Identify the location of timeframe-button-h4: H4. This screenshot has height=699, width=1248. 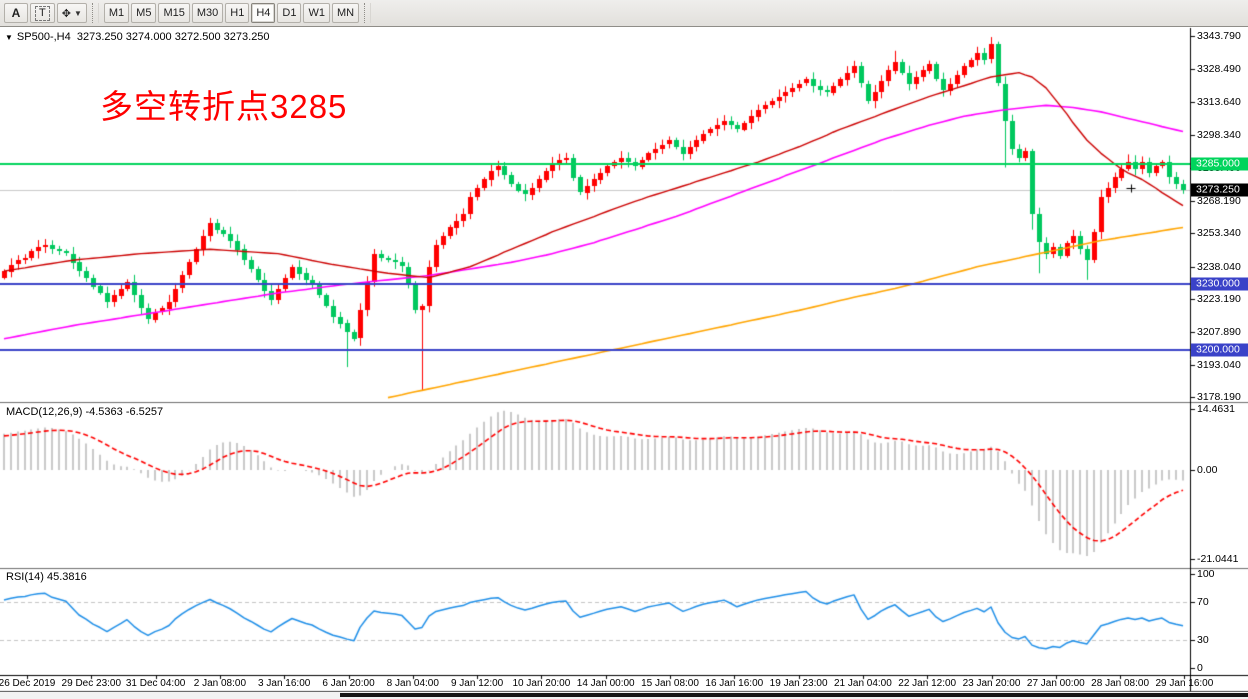
(263, 13).